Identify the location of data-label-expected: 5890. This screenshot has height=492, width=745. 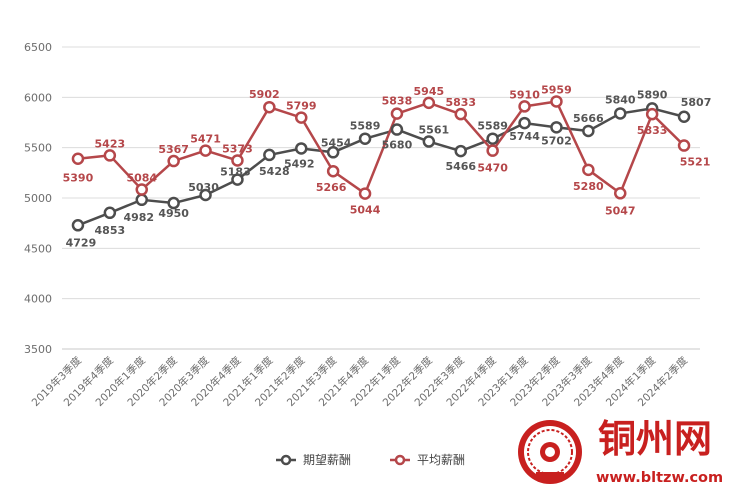
(652, 94).